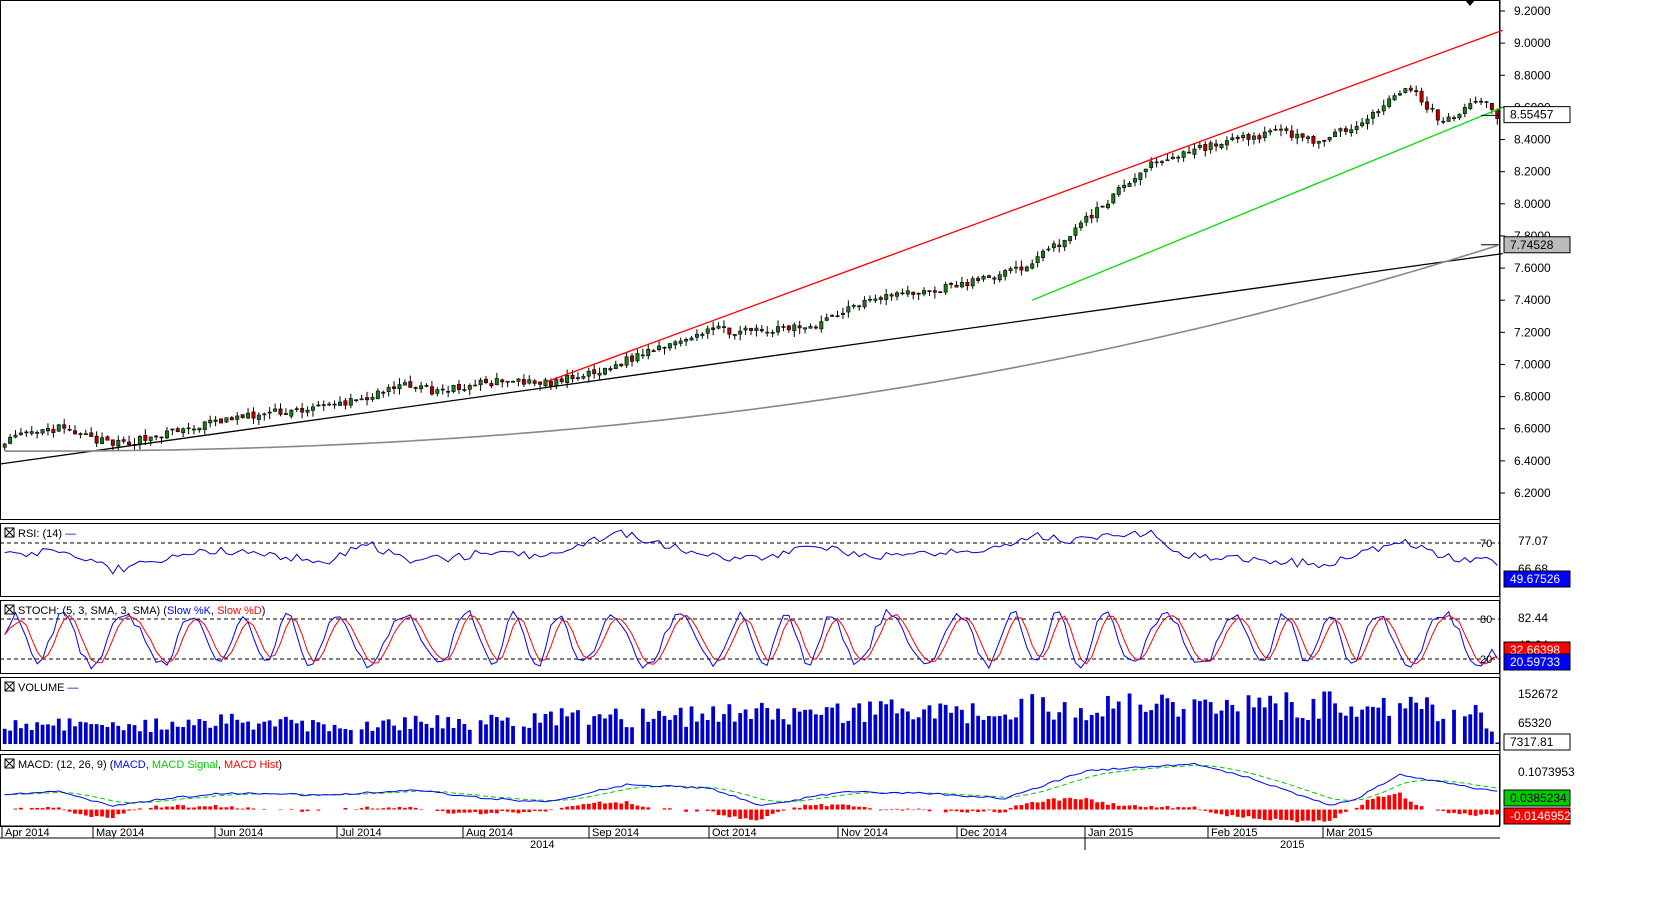  What do you see at coordinates (1532, 429) in the screenshot?
I see `price-tick-label: 6.6000` at bounding box center [1532, 429].